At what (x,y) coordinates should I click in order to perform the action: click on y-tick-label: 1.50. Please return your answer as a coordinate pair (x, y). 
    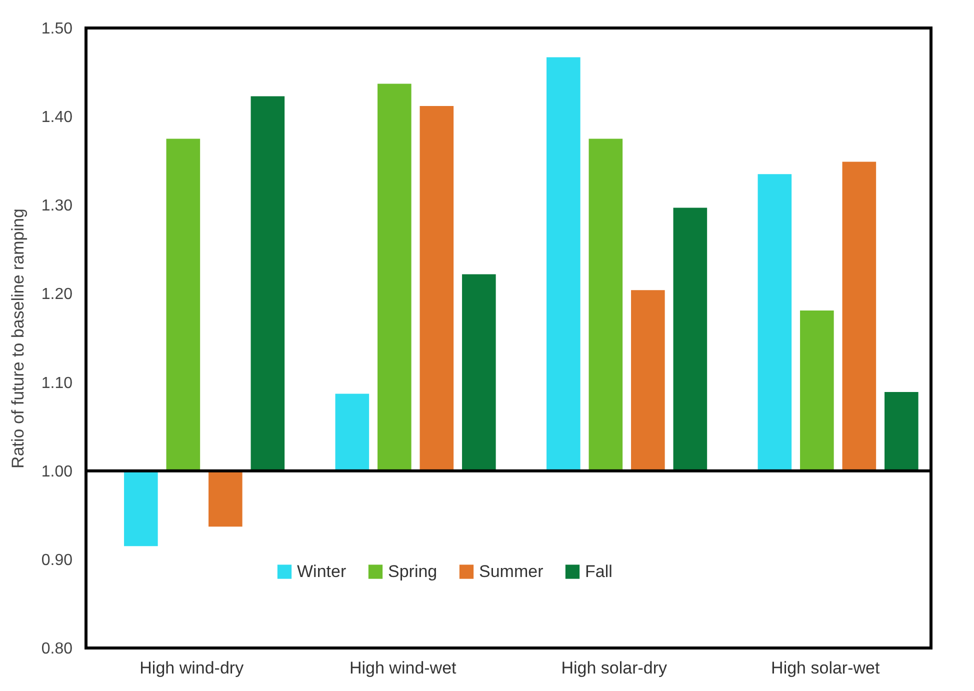
    Looking at the image, I should click on (57, 29).